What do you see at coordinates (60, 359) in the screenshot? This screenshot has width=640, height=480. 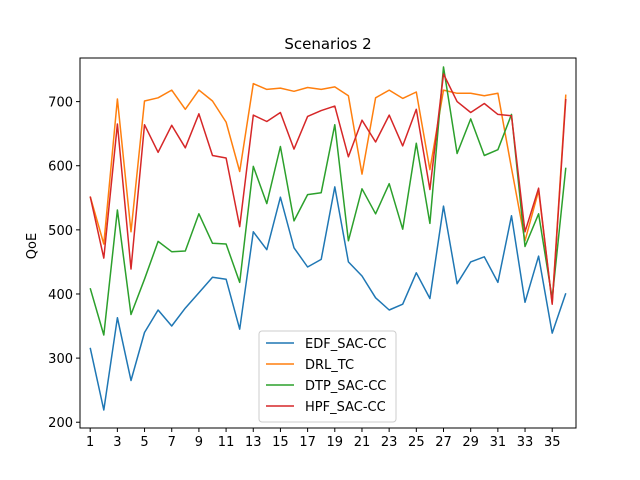 I see `y-tick-label: 300` at bounding box center [60, 359].